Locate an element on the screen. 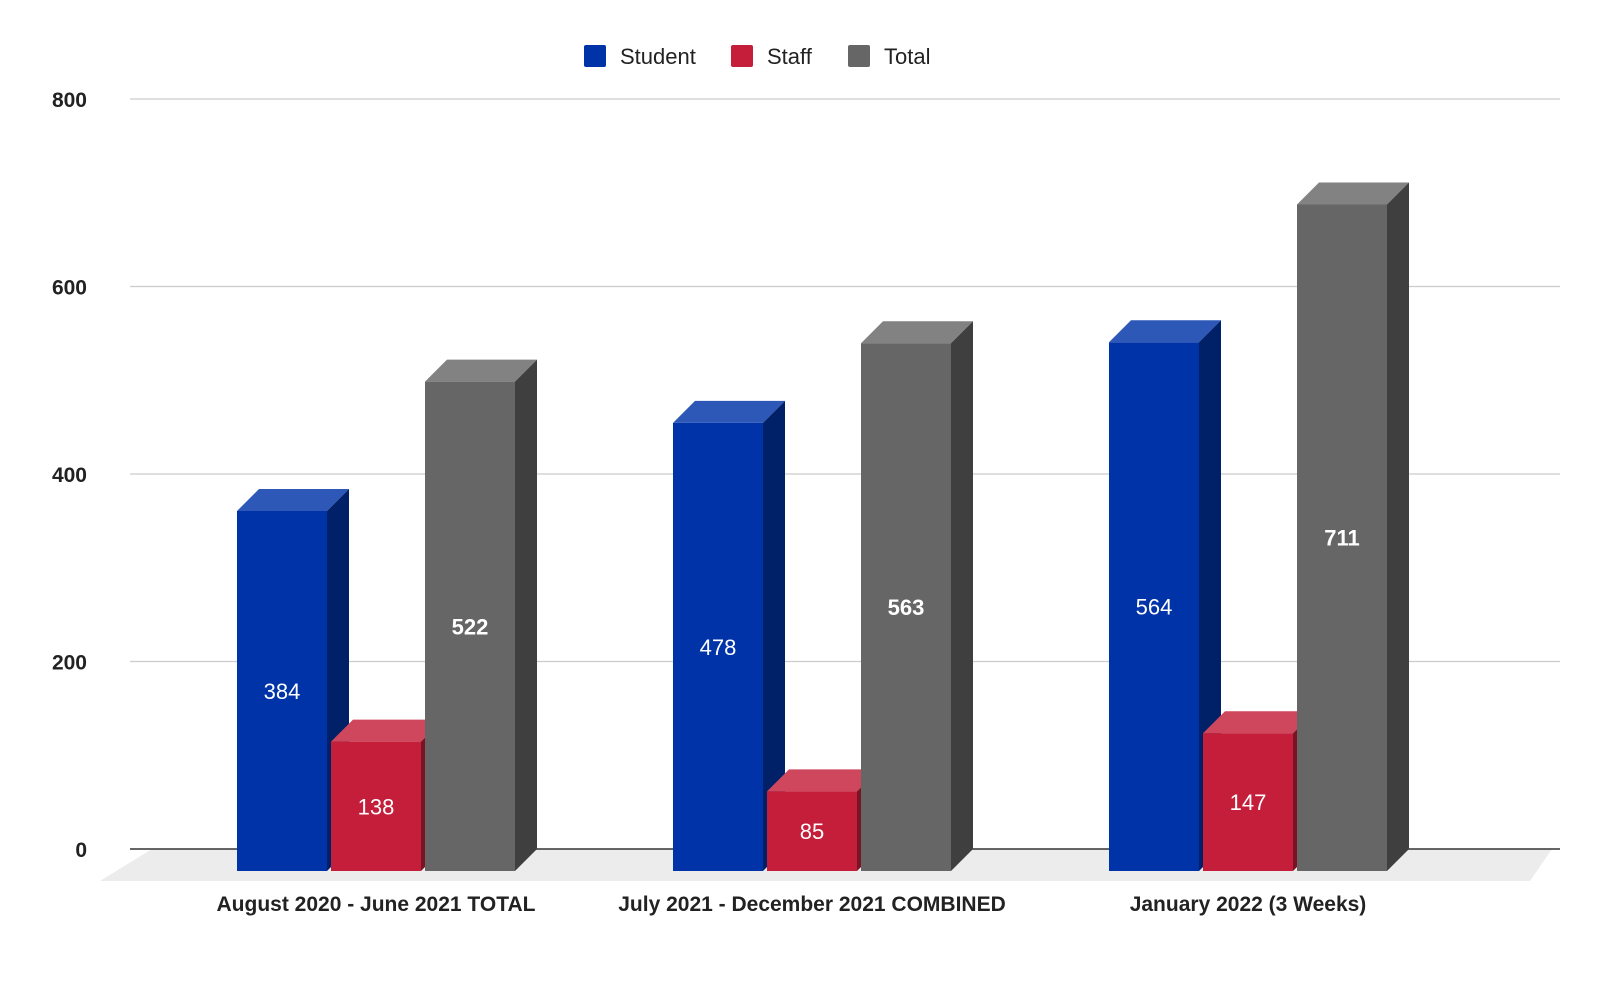  y-tick-label: 800 is located at coordinates (69, 100).